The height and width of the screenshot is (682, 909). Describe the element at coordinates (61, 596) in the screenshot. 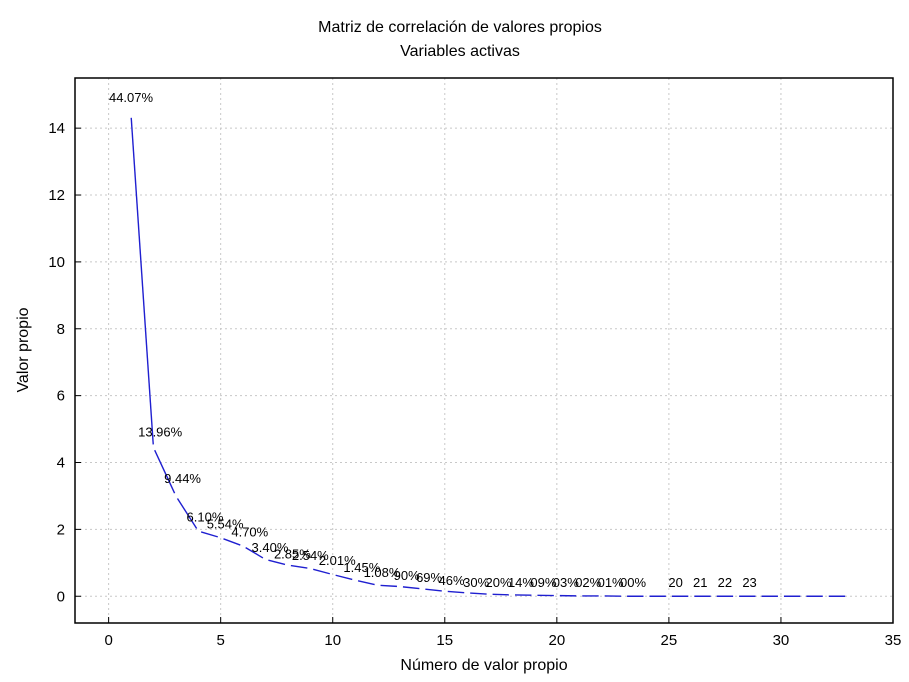

I see `y-tick-label: 0` at that location.